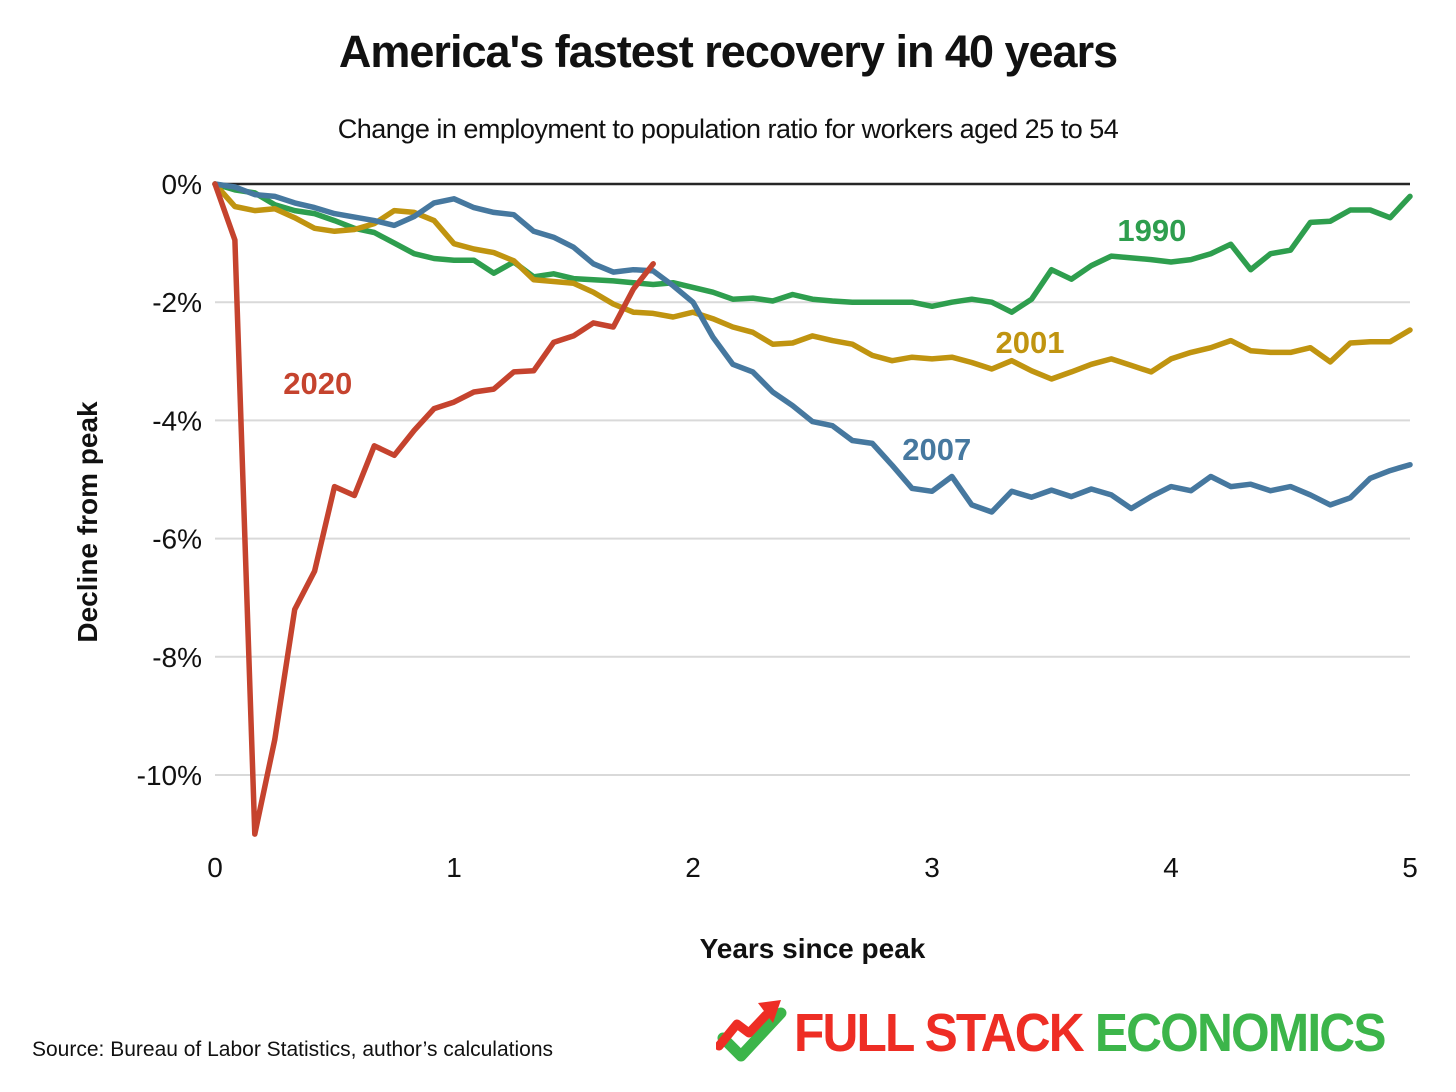  I want to click on series-label-2007: 2007, so click(936, 449).